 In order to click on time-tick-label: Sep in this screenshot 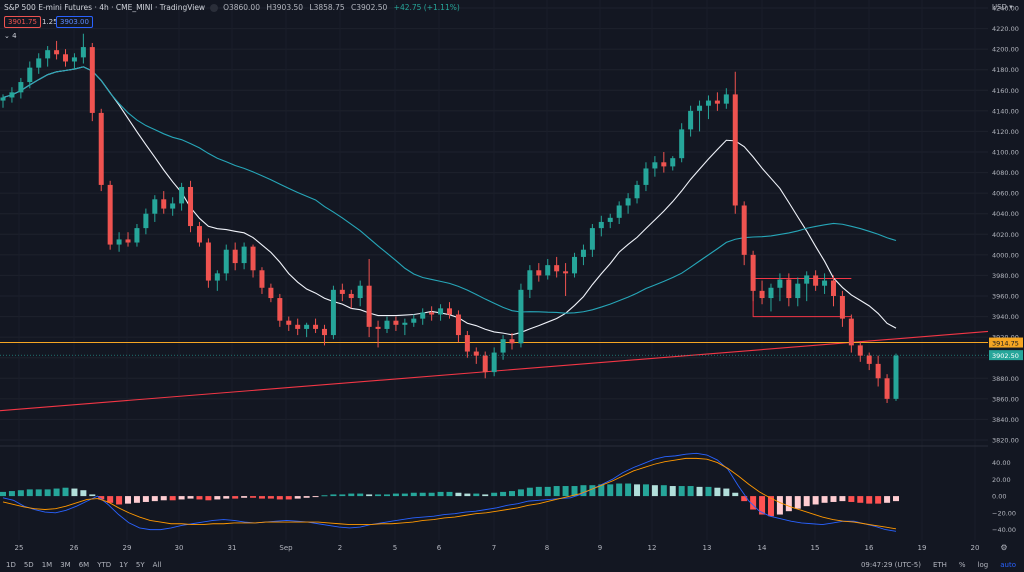, I will do `click(286, 548)`.